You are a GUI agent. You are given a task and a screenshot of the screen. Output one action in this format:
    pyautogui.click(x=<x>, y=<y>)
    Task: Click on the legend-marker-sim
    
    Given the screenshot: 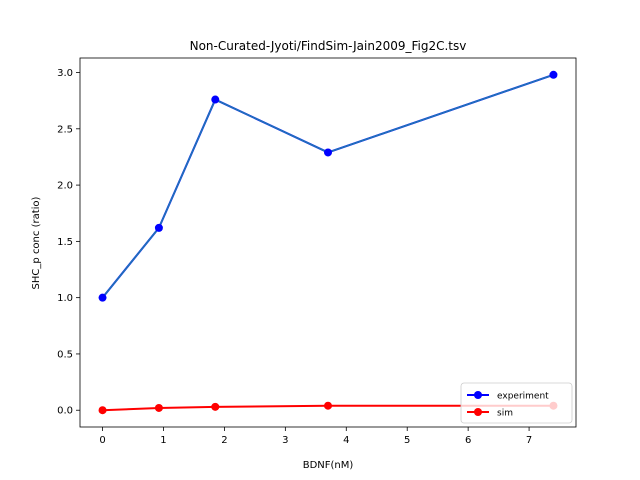 What is the action you would take?
    pyautogui.click(x=478, y=412)
    